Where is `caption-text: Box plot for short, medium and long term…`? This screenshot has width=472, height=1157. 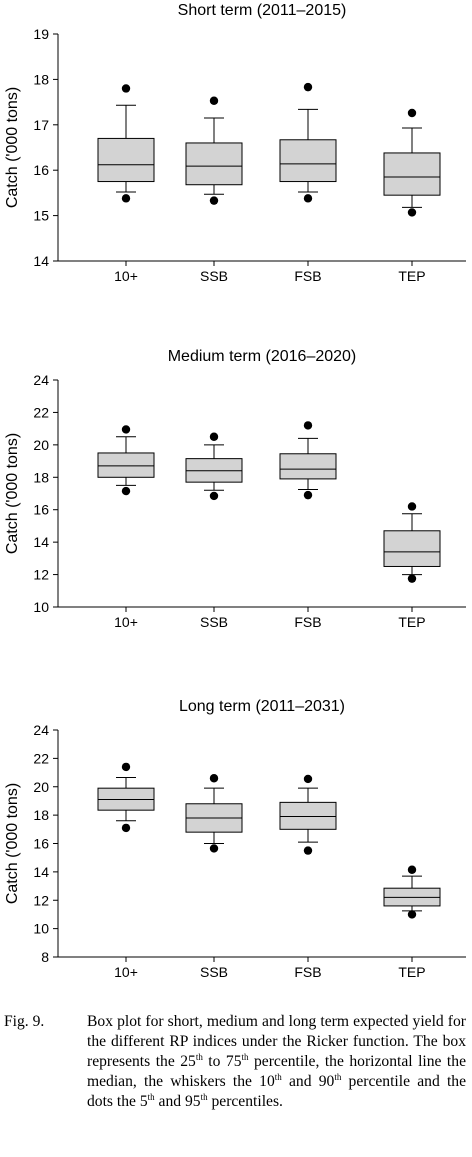
caption-text: Box plot for short, medium and long term… is located at coordinates (277, 1061).